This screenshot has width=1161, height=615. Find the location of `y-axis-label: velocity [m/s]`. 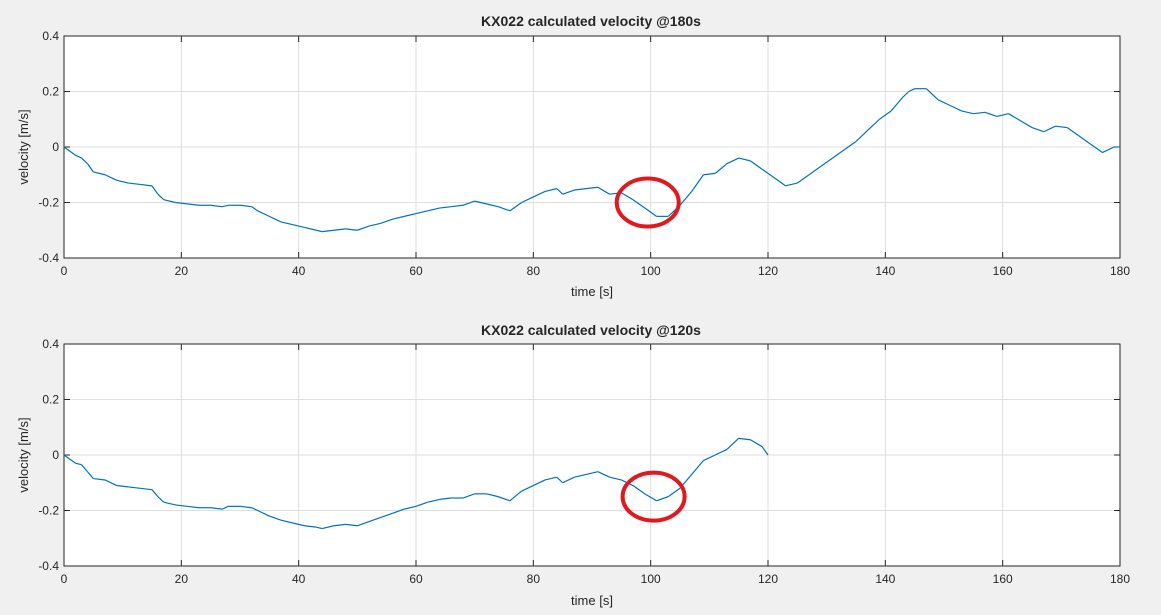

y-axis-label: velocity [m/s] is located at coordinates (23, 146).